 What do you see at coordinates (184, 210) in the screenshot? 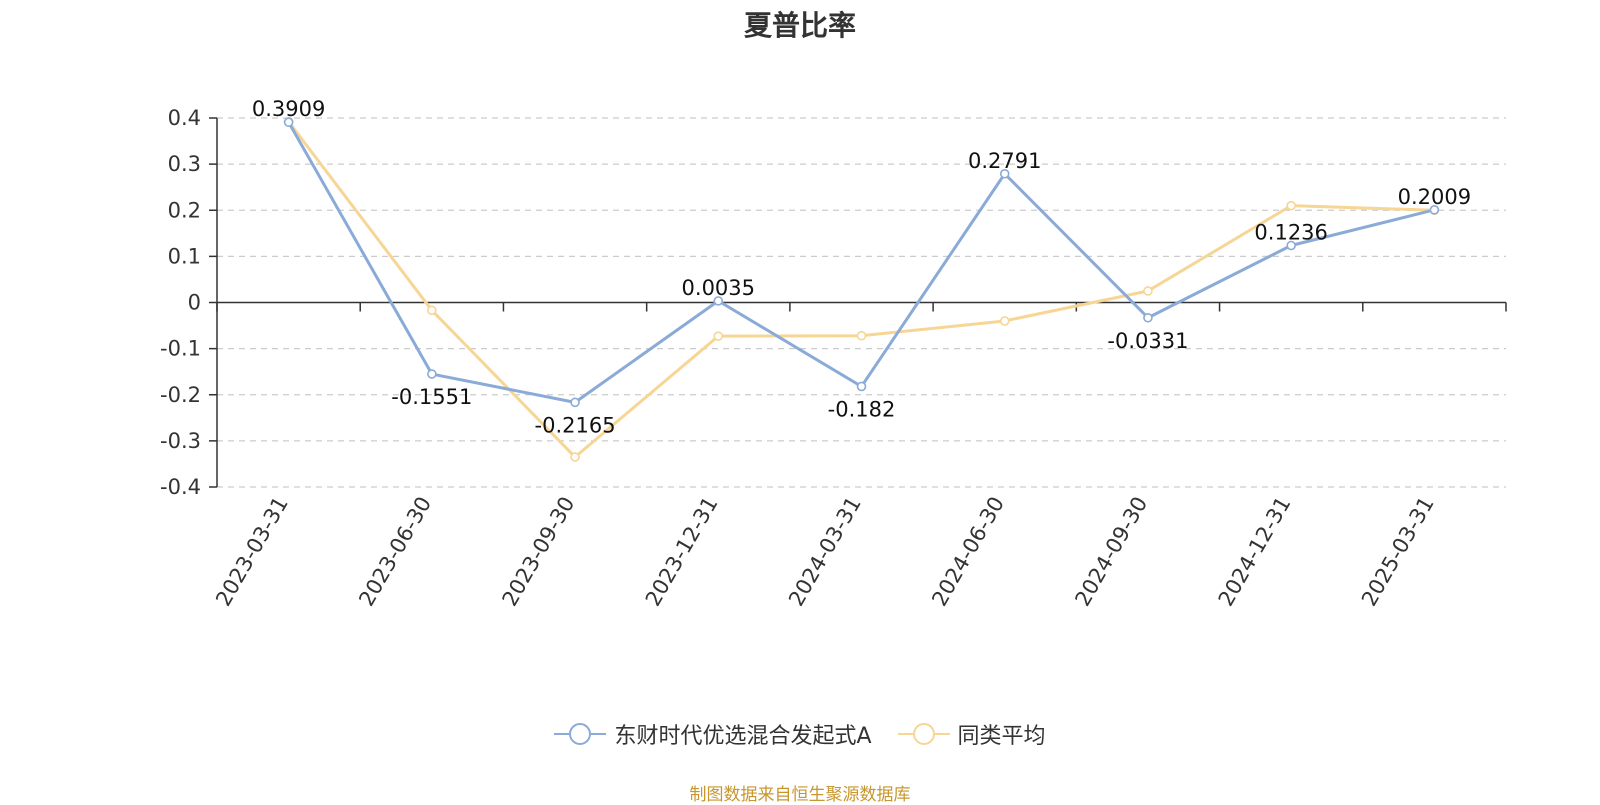
I see `y-tick-label: 0.2` at bounding box center [184, 210].